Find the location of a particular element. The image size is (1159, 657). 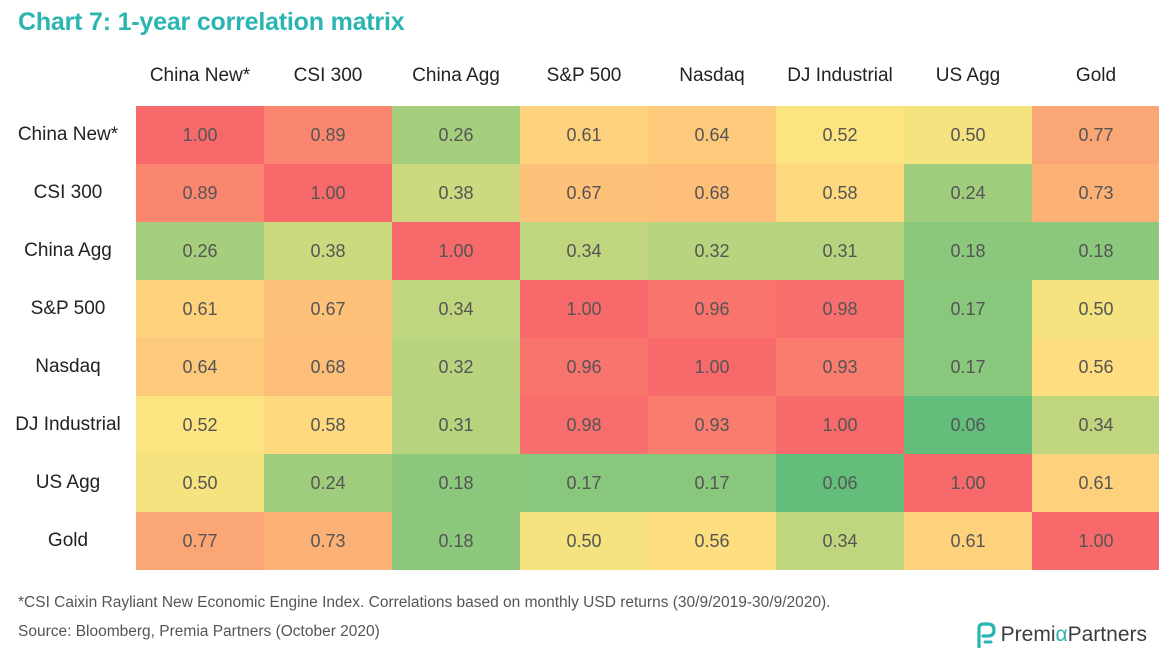

chart-title: Chart 7: 1-year correlation matrix is located at coordinates (211, 22).